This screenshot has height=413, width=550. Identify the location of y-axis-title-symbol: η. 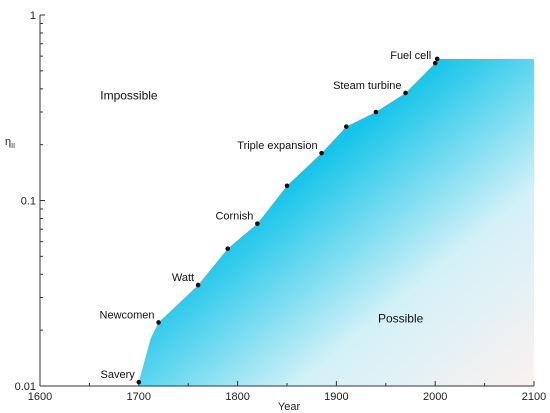
(8, 142).